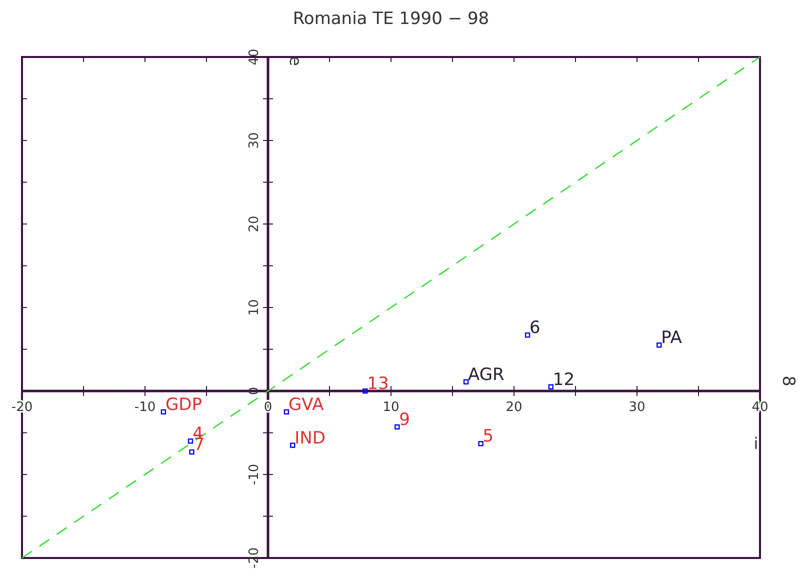 Image resolution: width=799 pixels, height=577 pixels. What do you see at coordinates (391, 19) in the screenshot?
I see `chart-title: Romania TE 1990 − 98` at bounding box center [391, 19].